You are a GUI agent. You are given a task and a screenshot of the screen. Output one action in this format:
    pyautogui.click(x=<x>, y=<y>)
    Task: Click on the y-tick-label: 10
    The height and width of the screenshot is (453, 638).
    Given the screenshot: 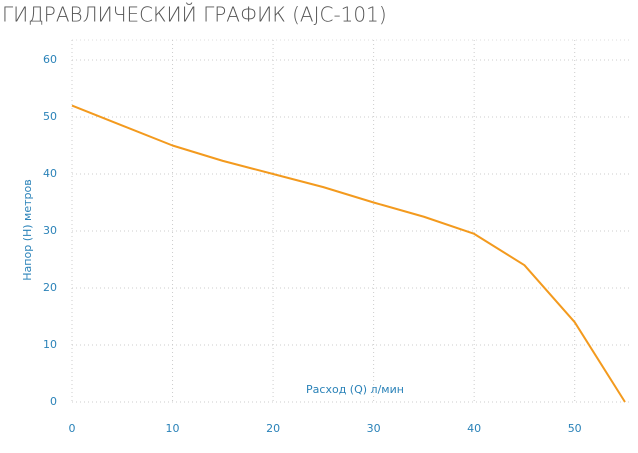 What is the action you would take?
    pyautogui.click(x=50, y=344)
    